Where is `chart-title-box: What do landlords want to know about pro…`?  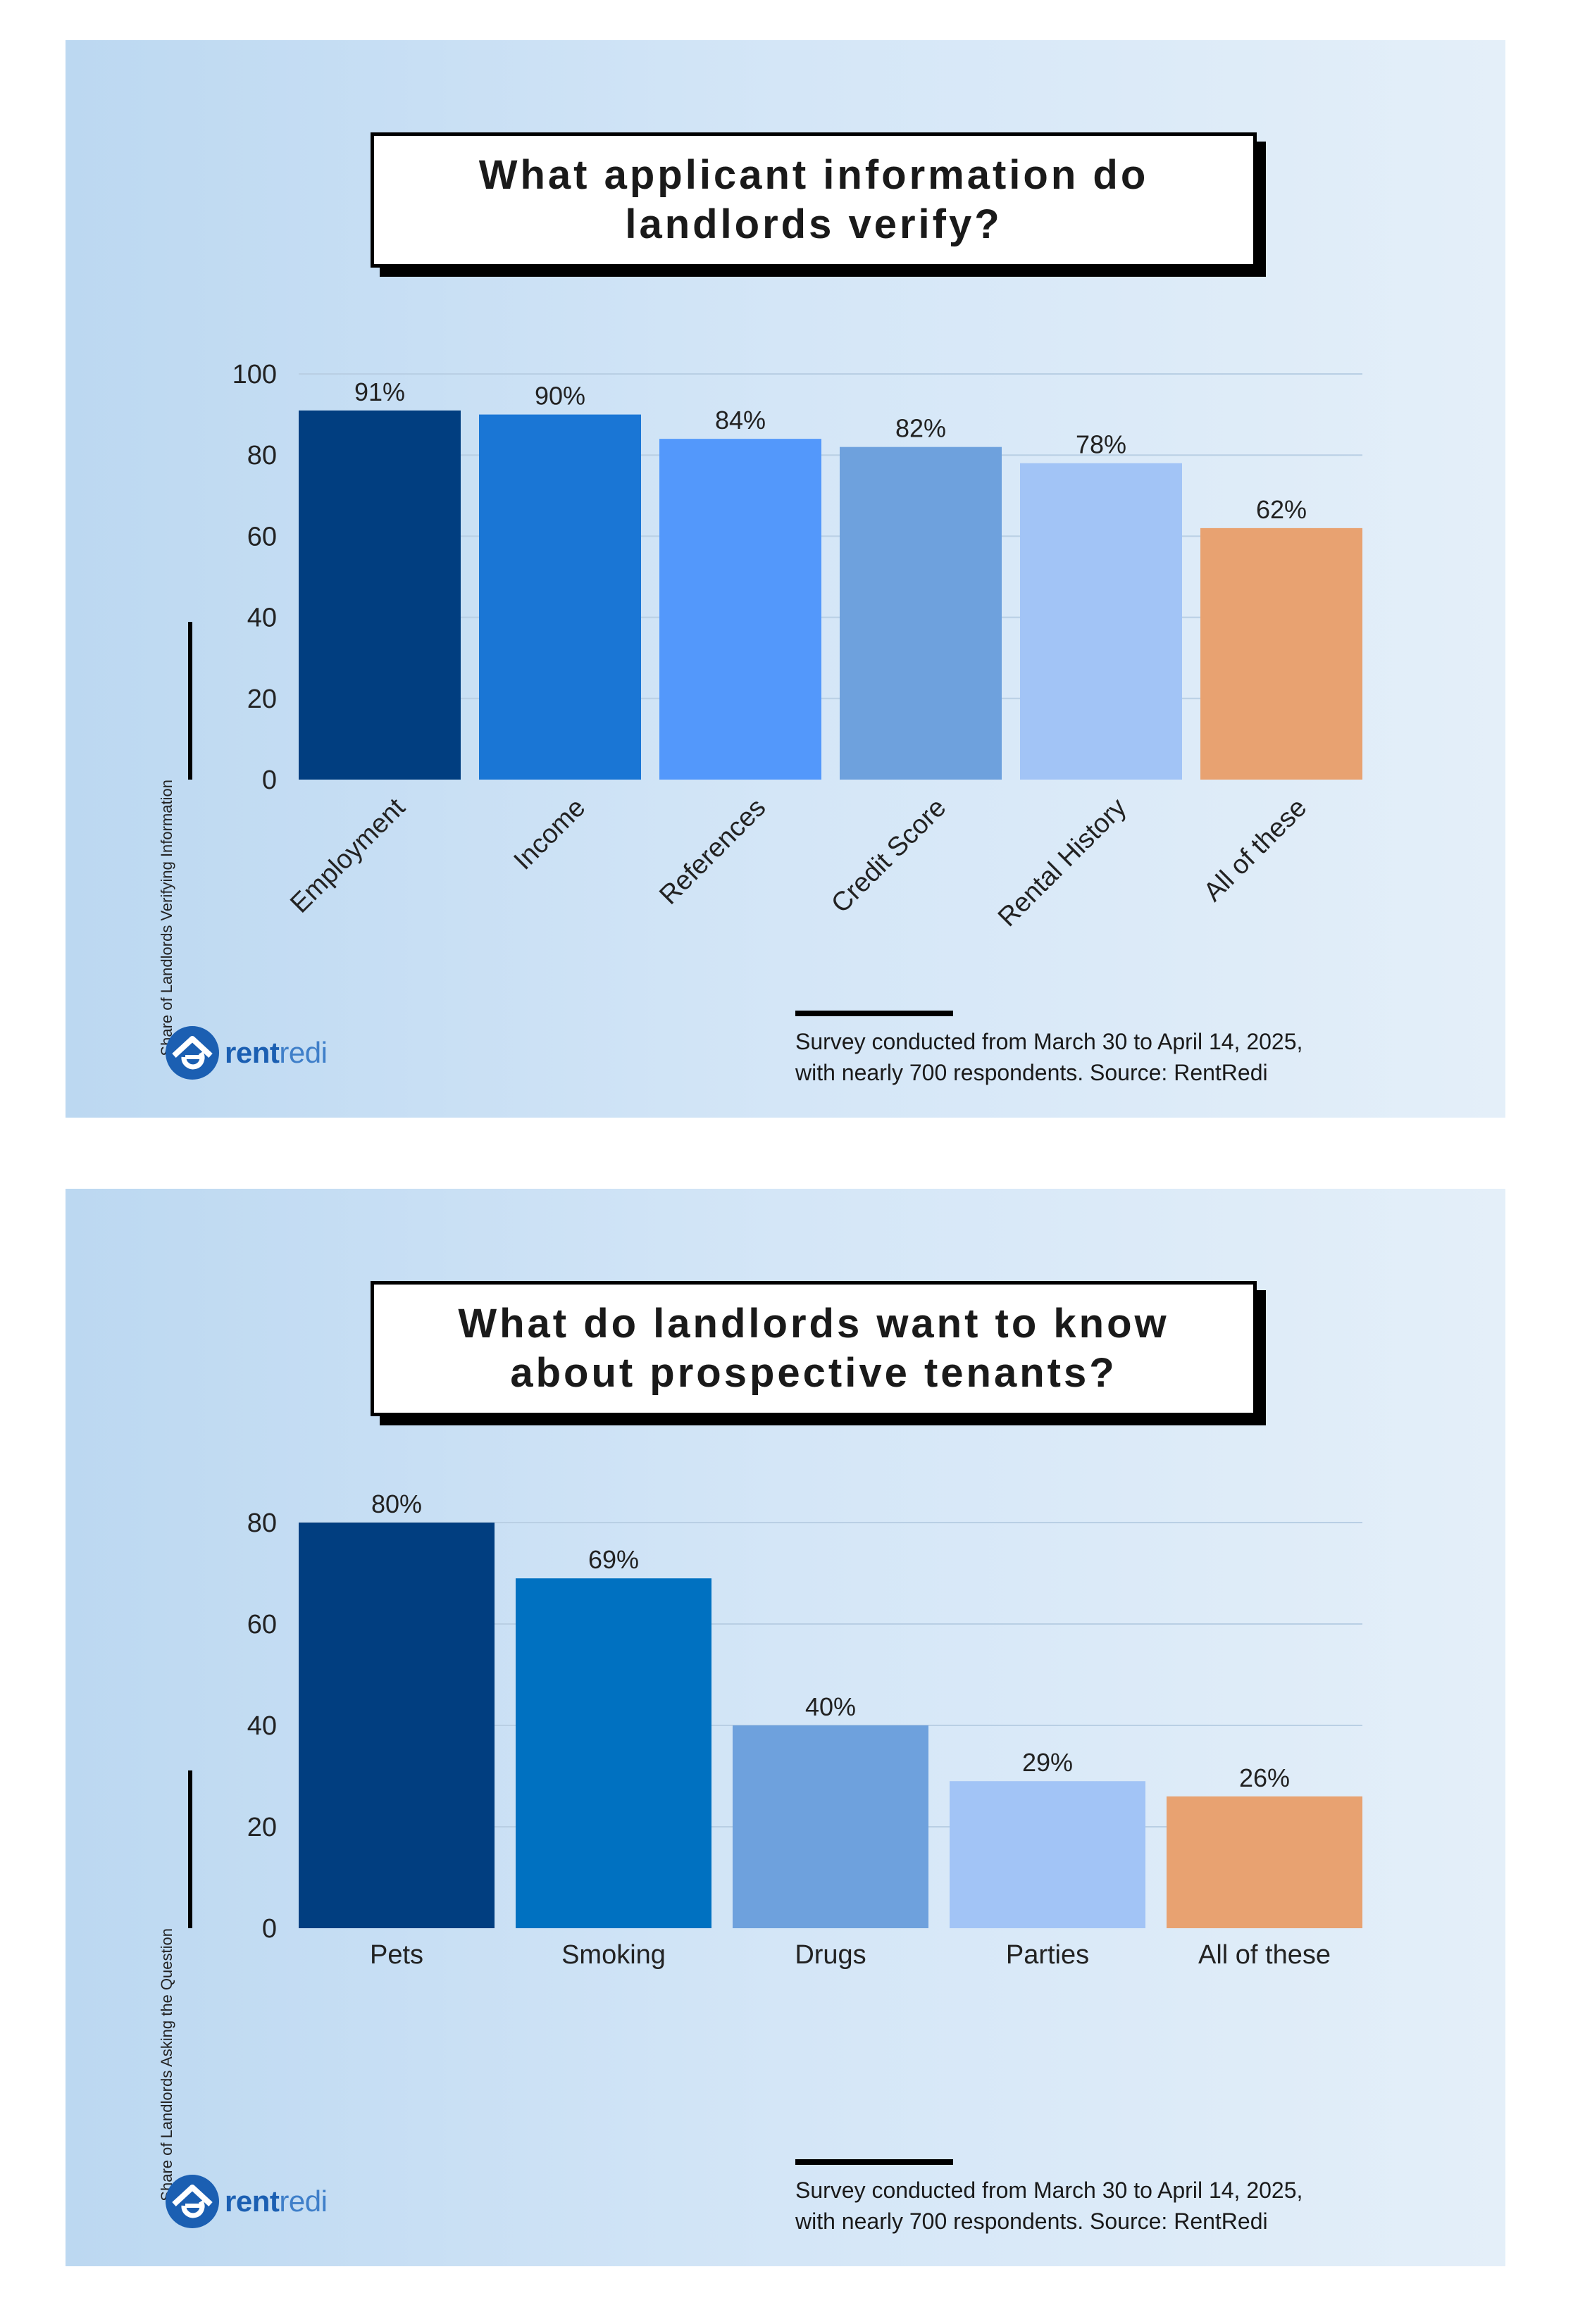 chart-title-box: What do landlords want to know about pro… is located at coordinates (814, 1348).